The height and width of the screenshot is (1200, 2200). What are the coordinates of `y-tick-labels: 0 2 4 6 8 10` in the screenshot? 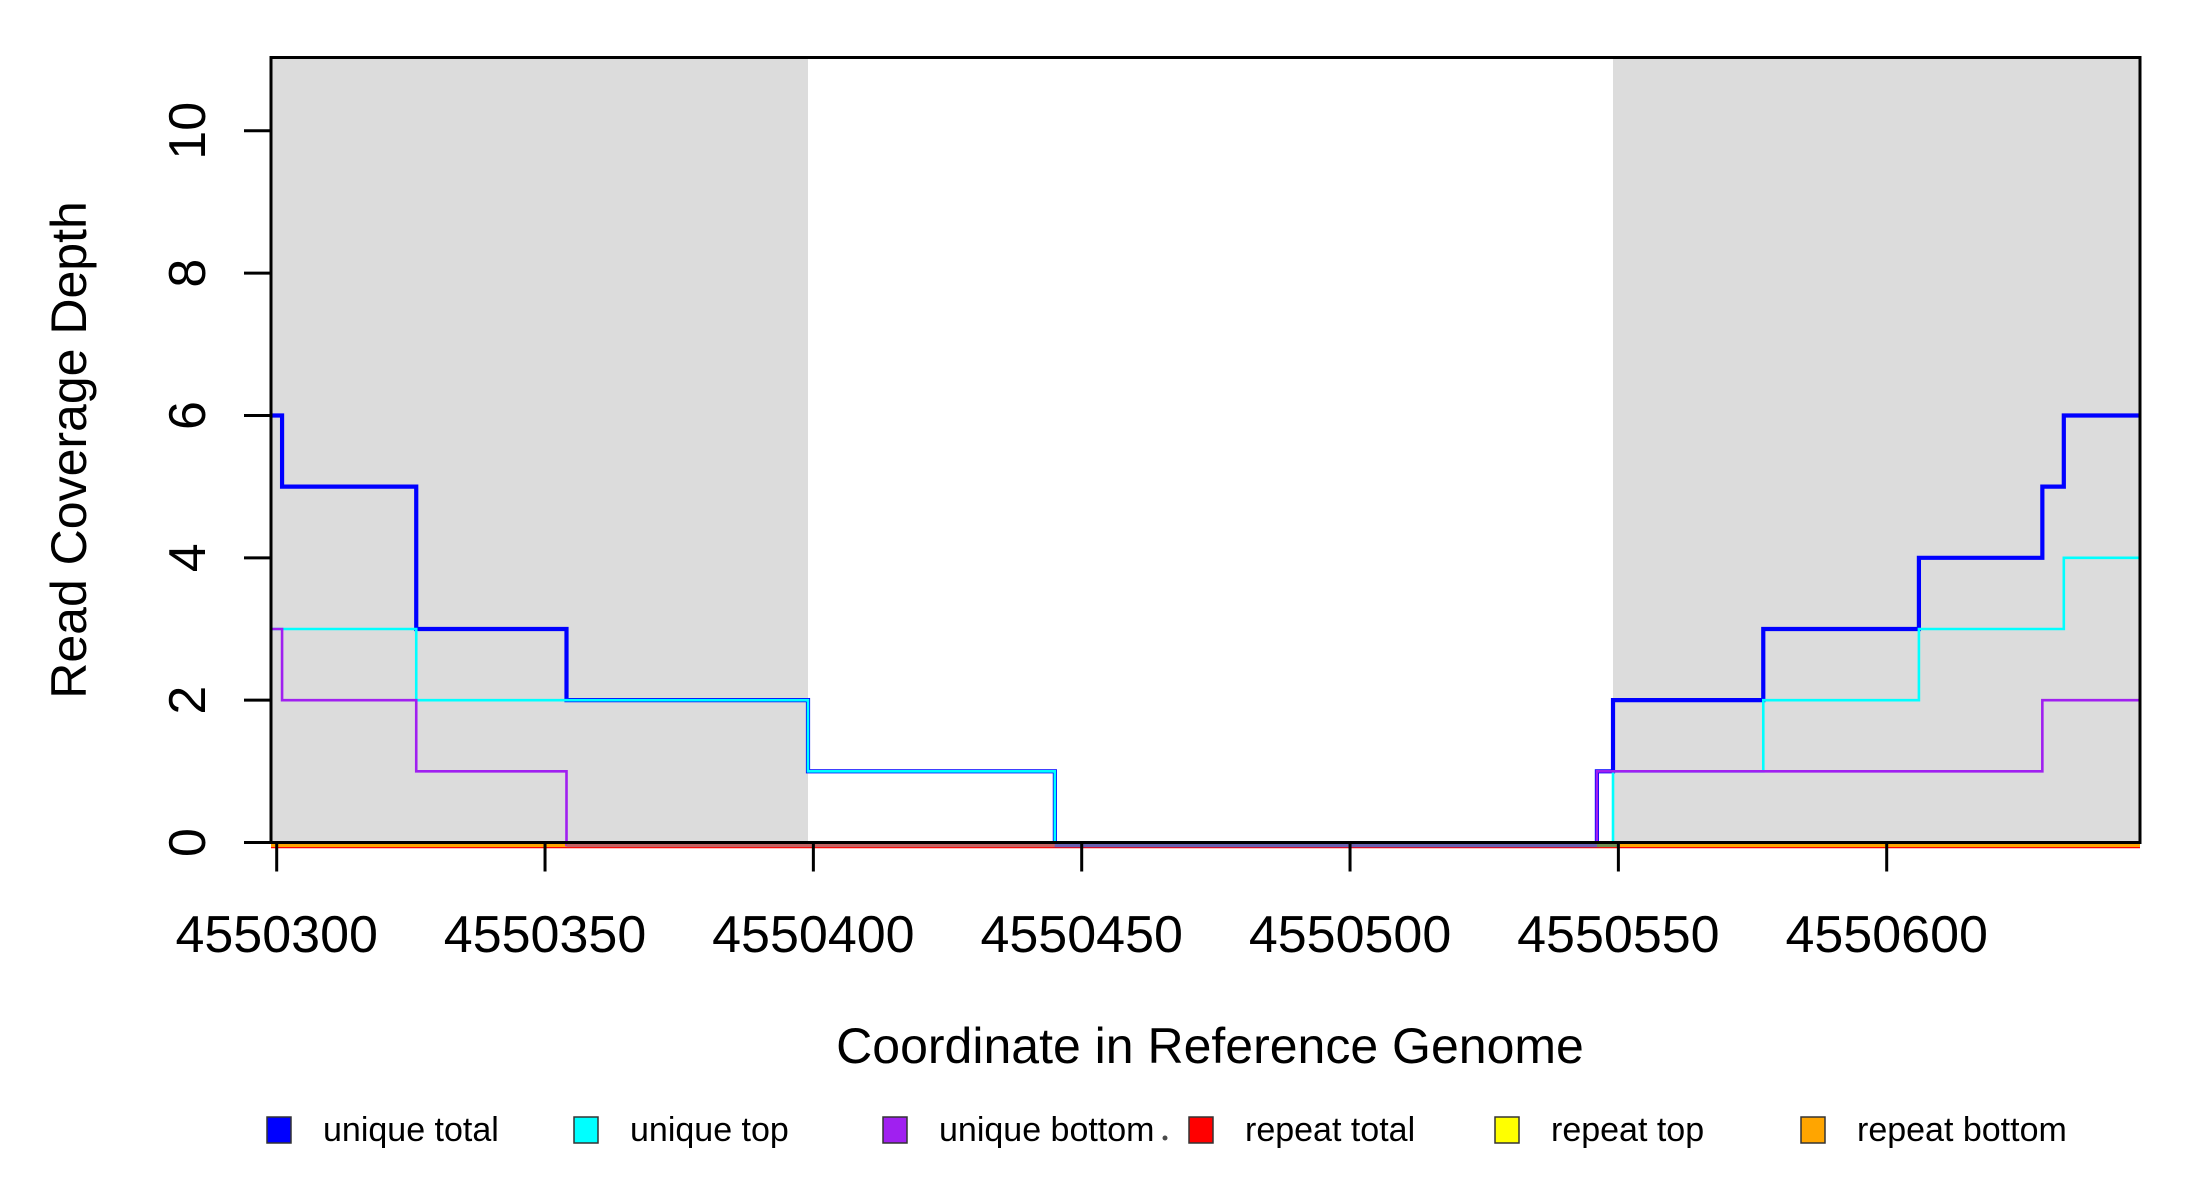 It's located at (188, 479).